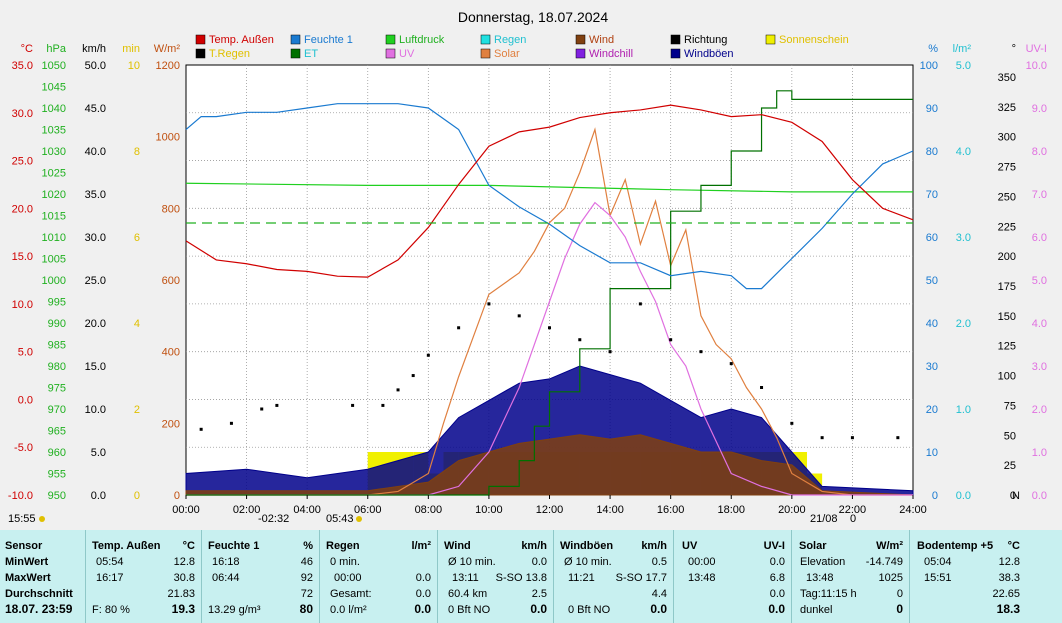 This screenshot has height=623, width=1062. I want to click on header-wind-unit: km/h, so click(534, 546).